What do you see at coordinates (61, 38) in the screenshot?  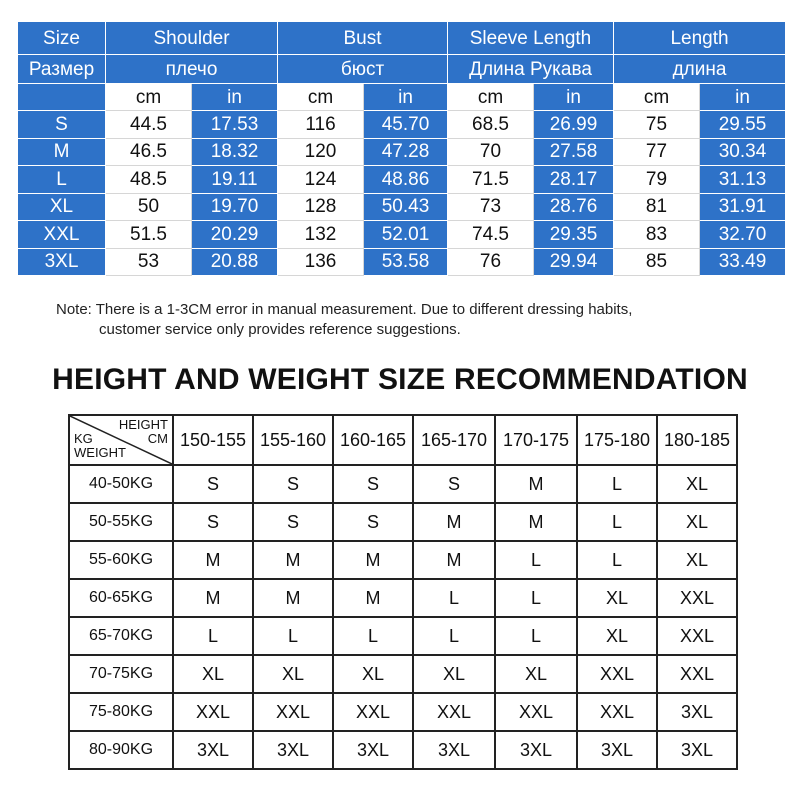 I see `size-label-en: Size` at bounding box center [61, 38].